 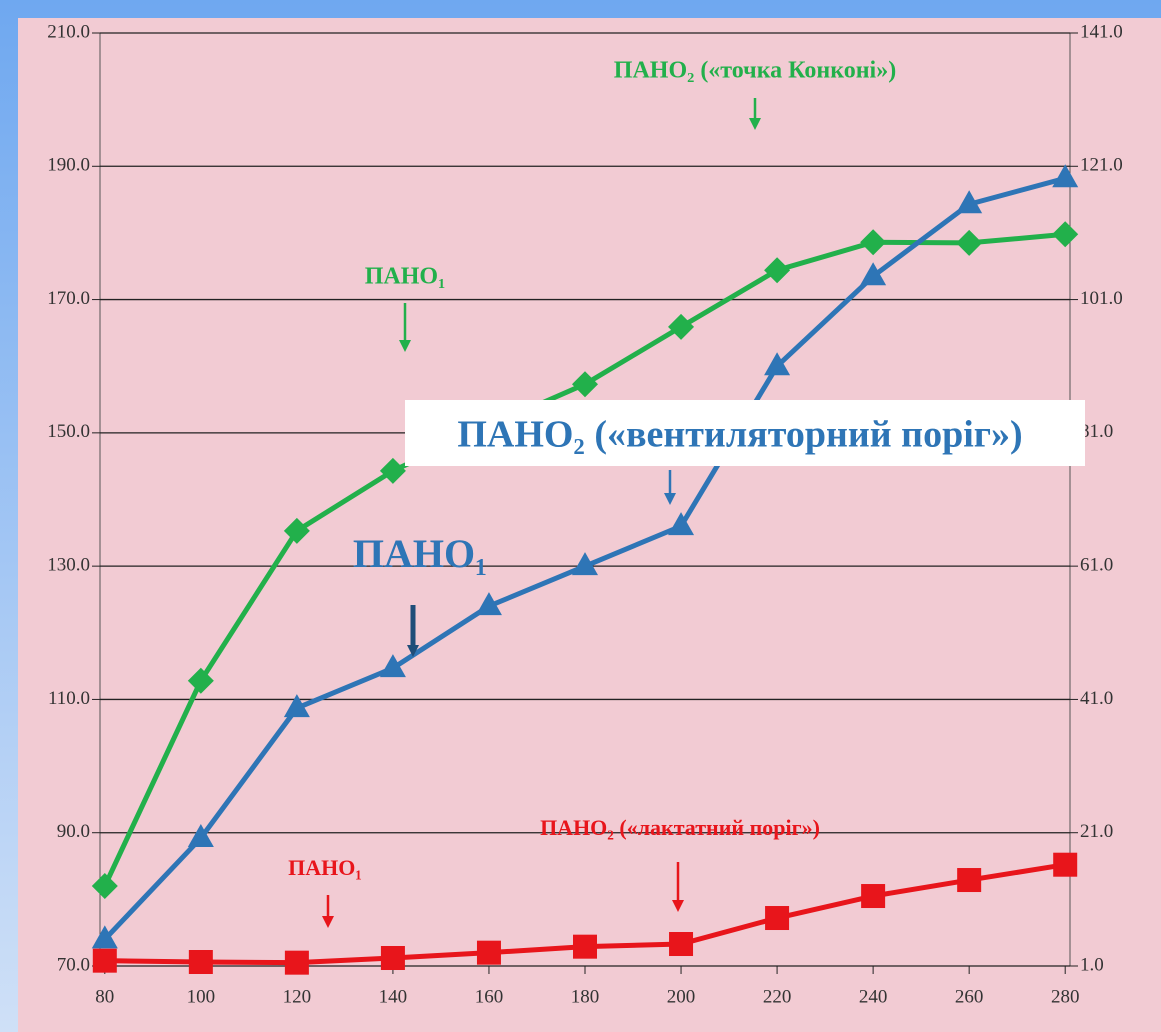 What do you see at coordinates (73, 964) in the screenshot?
I see `y-tick-label: 70.0` at bounding box center [73, 964].